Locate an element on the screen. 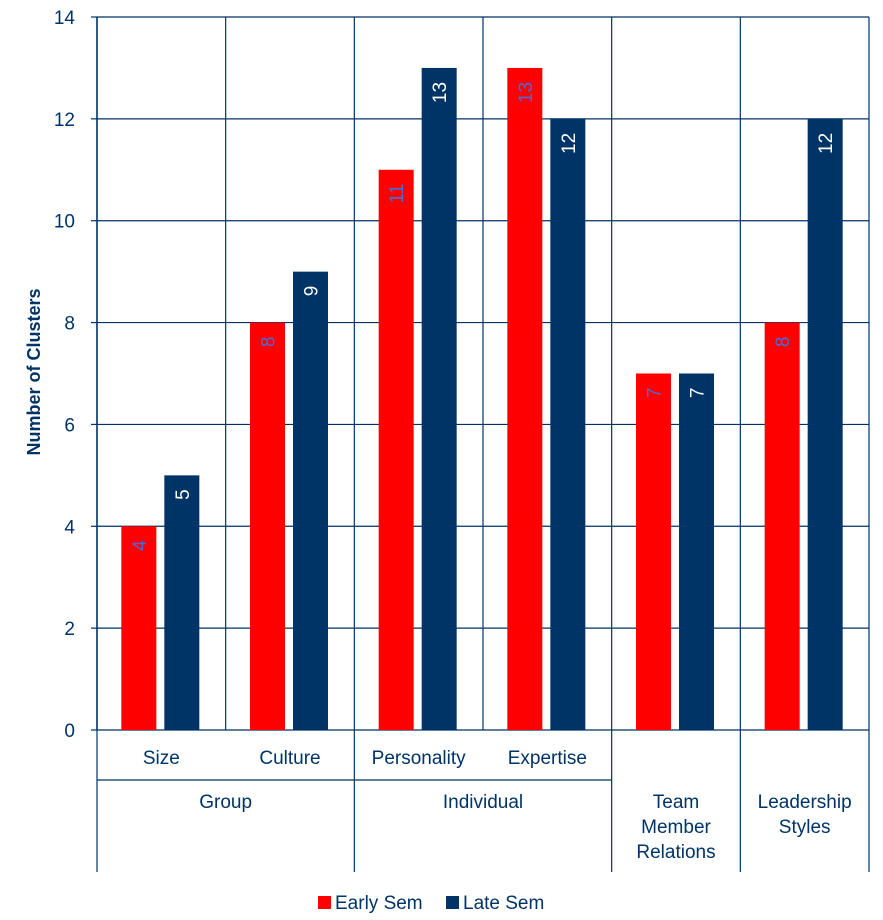 The width and height of the screenshot is (883, 920). category-label-line: Expertise is located at coordinates (547, 758).